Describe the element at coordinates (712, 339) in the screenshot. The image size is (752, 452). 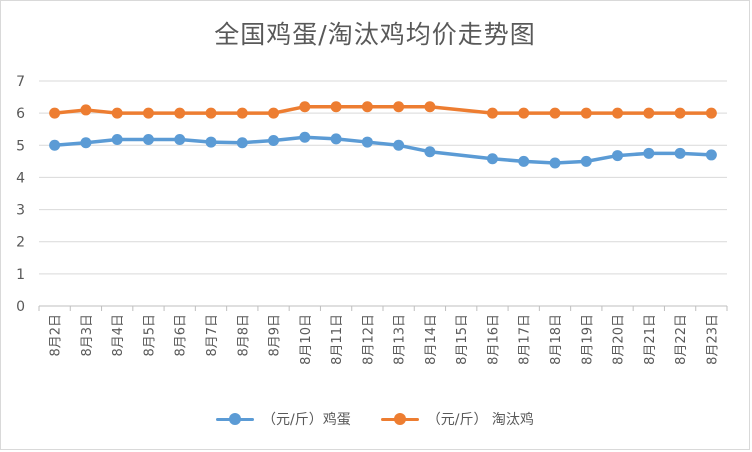
I see `x-tick-label: 8月23日` at that location.